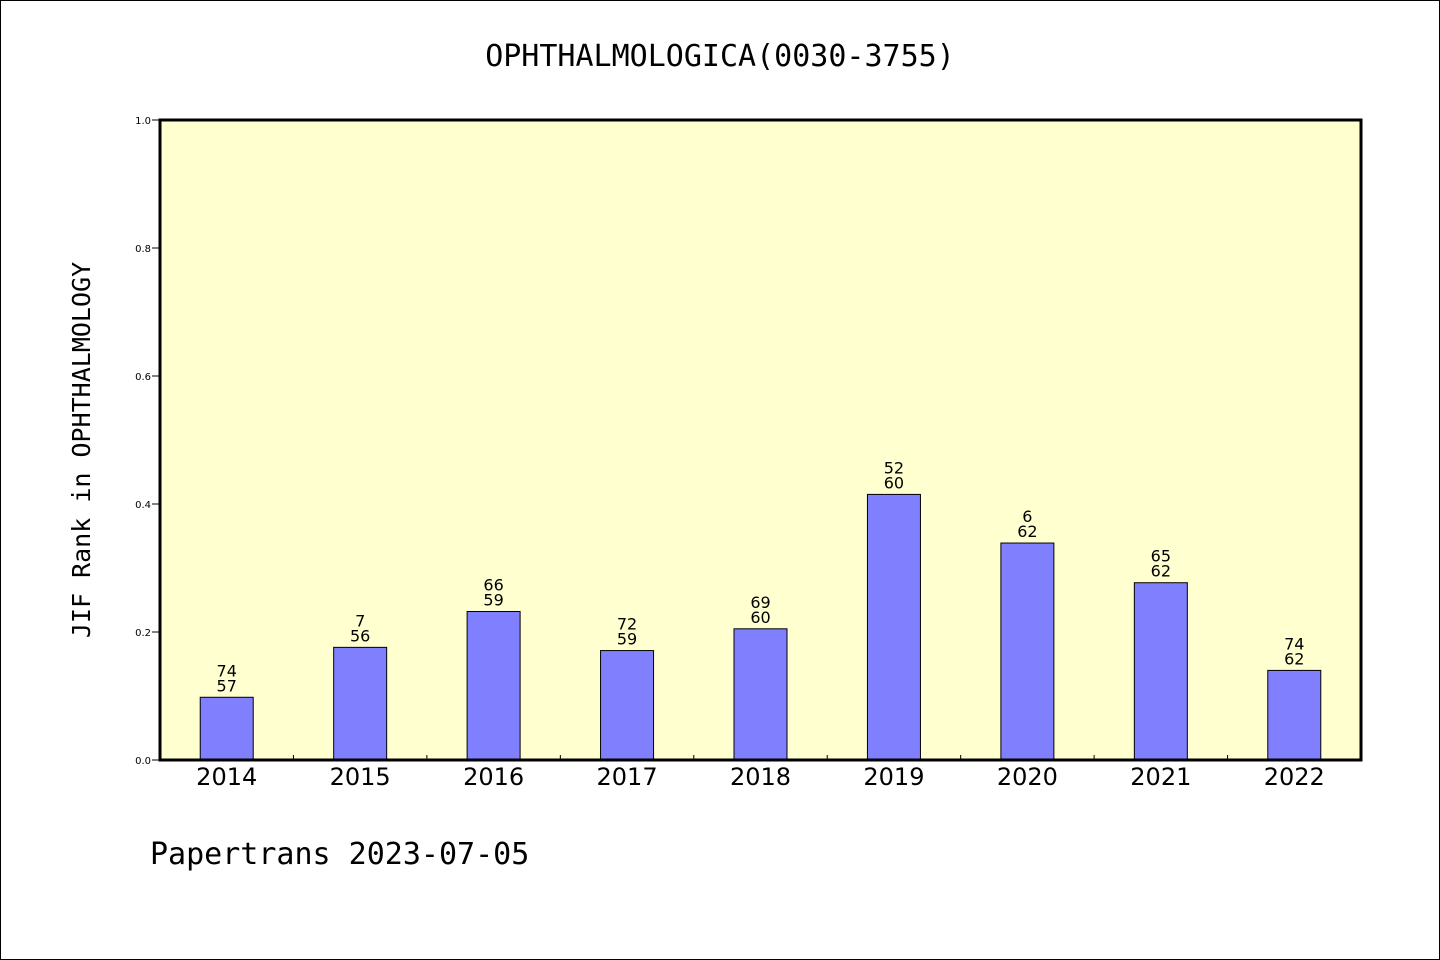 The width and height of the screenshot is (1440, 960). Describe the element at coordinates (360, 620) in the screenshot. I see `bar-label-top: 7` at that location.